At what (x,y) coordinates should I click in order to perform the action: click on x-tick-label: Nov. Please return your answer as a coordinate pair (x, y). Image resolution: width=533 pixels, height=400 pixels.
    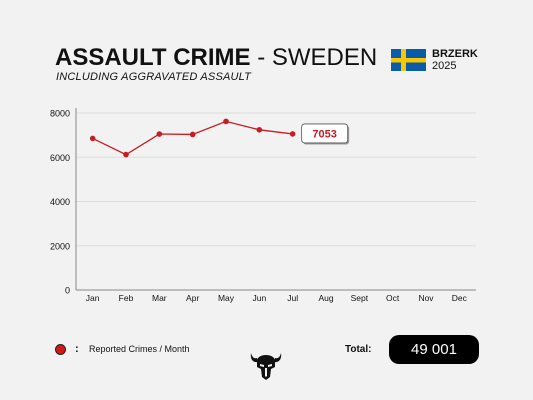
    Looking at the image, I should click on (426, 298).